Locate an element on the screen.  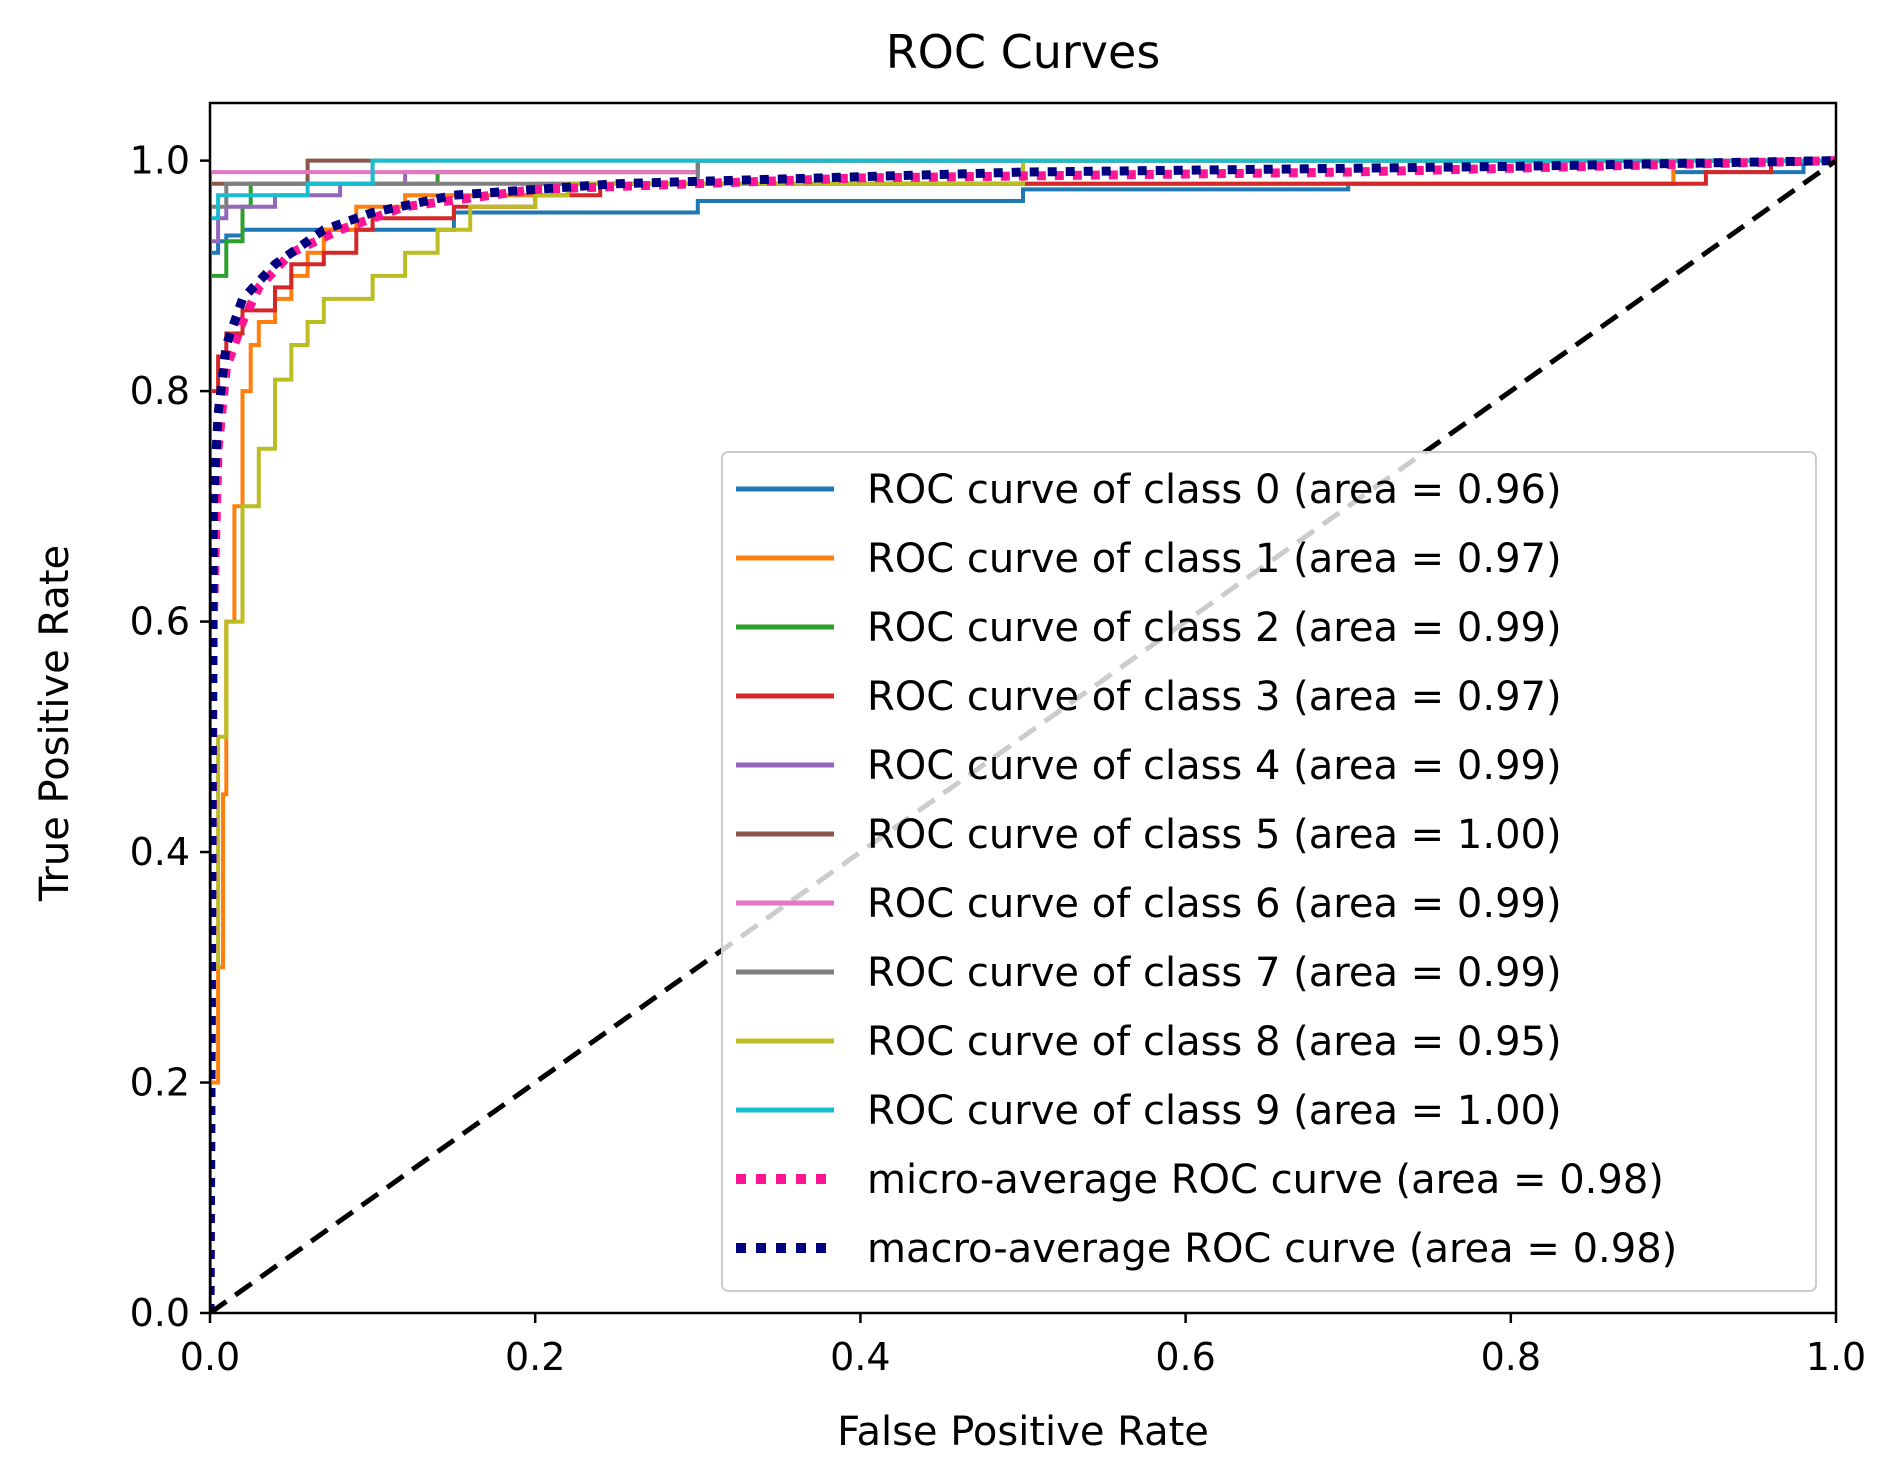
legend-label: ROC curve of class 2 (area = 0.99) is located at coordinates (1214, 628).